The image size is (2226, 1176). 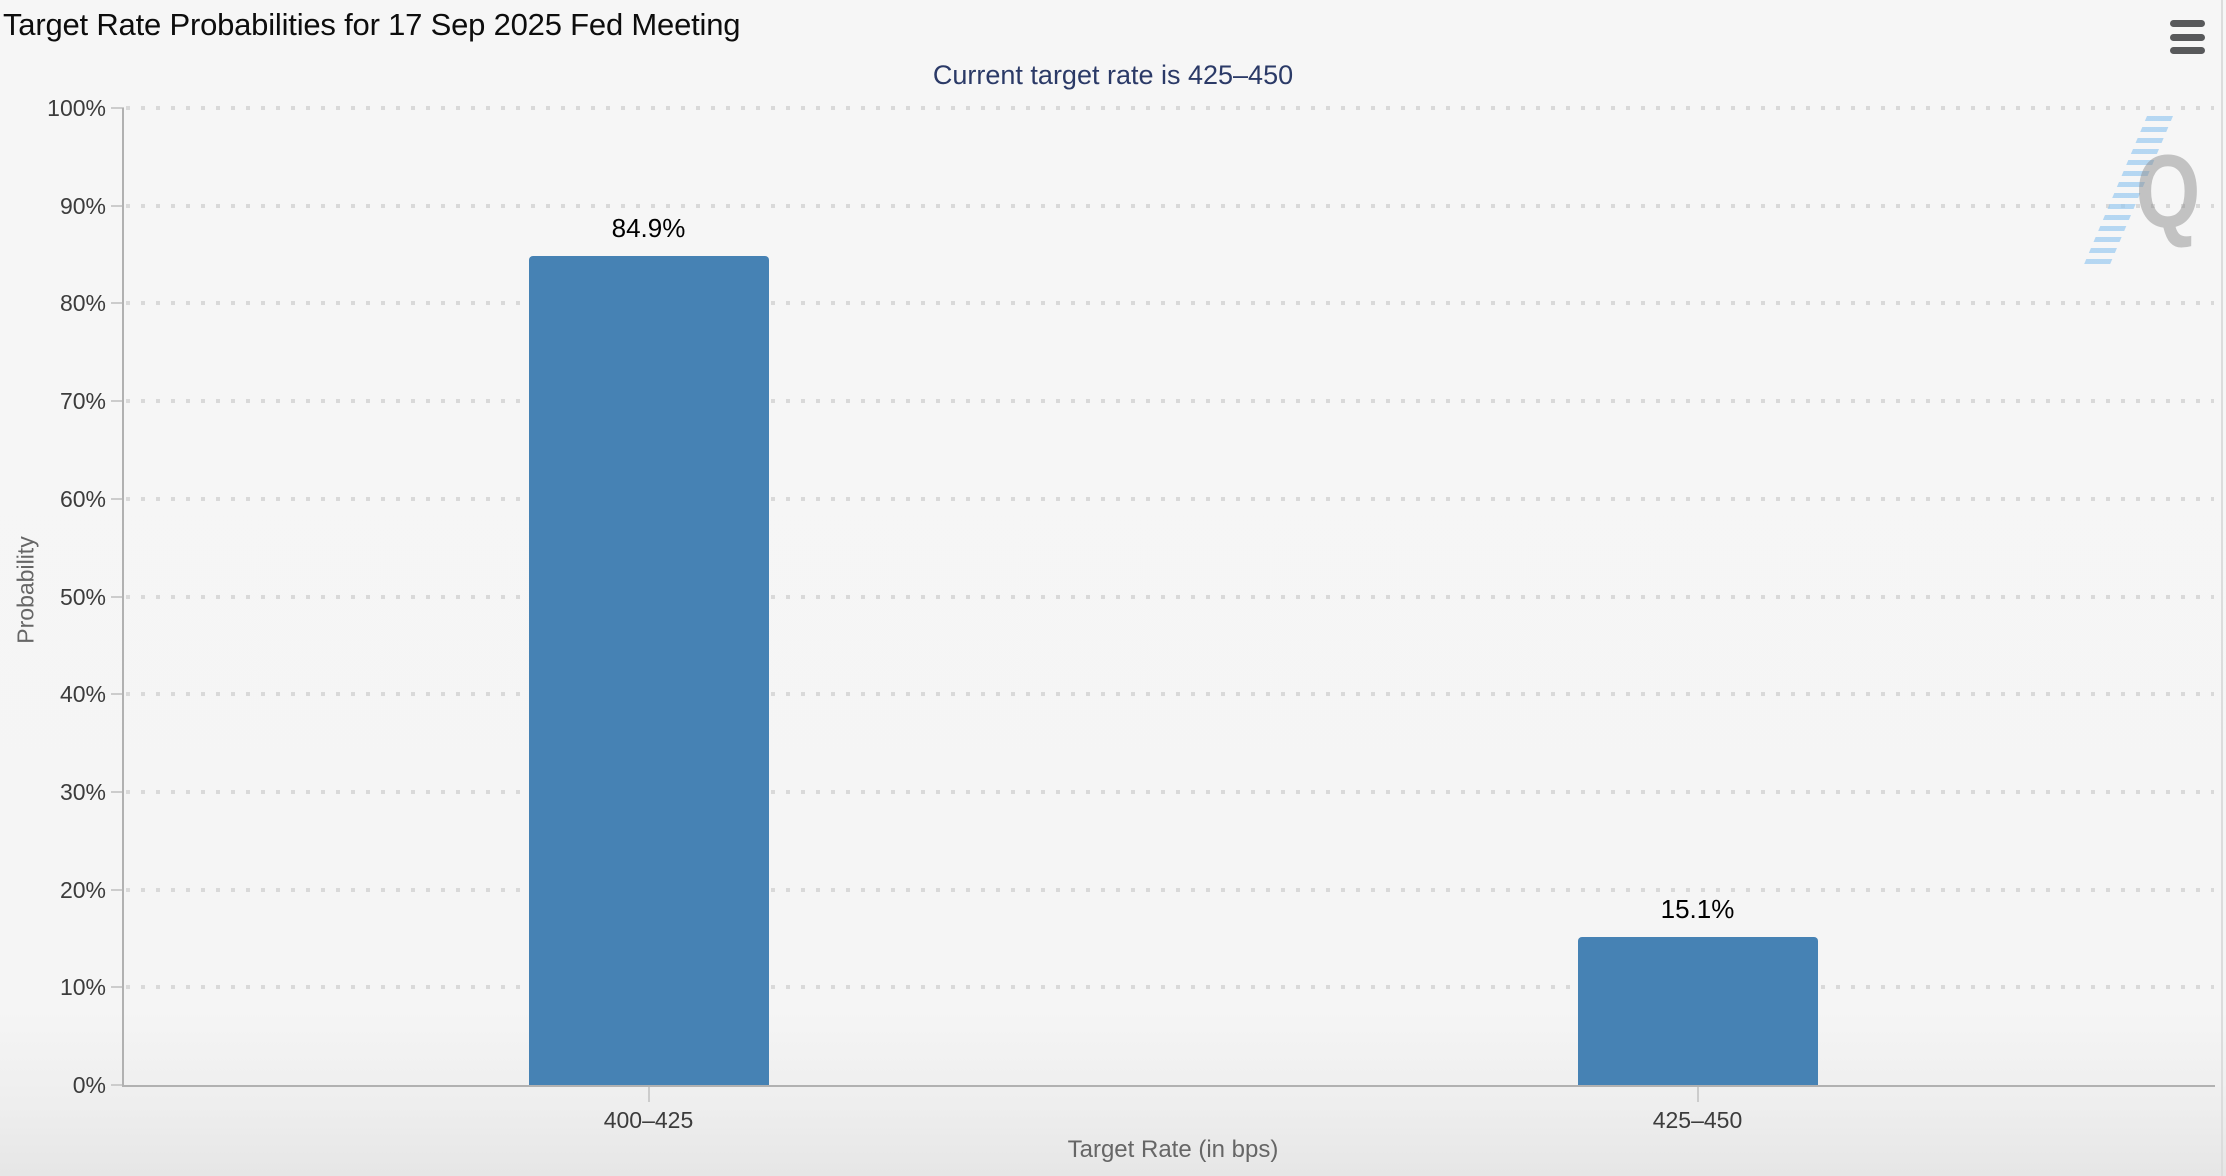 I want to click on y-tick-label: 70%, so click(x=82, y=401).